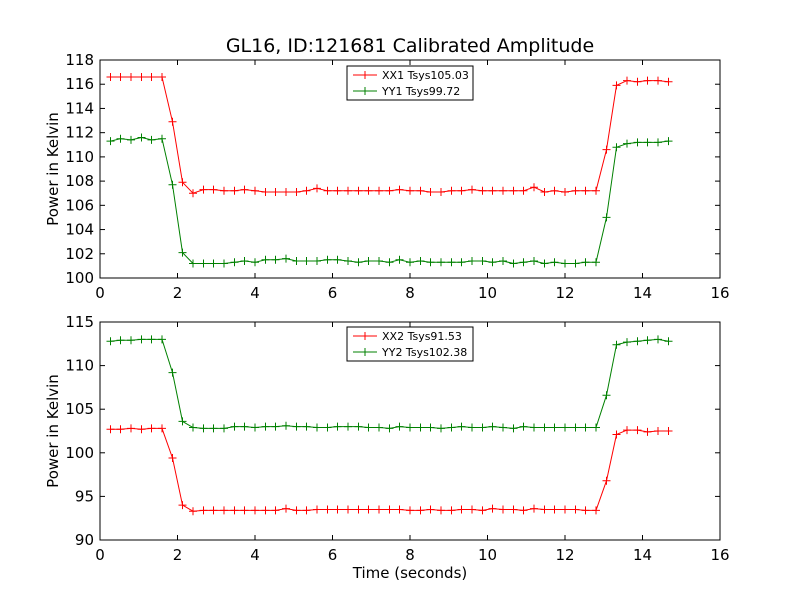 The image size is (800, 604). I want to click on legend-label: YY1 Tsys99.72, so click(420, 91).